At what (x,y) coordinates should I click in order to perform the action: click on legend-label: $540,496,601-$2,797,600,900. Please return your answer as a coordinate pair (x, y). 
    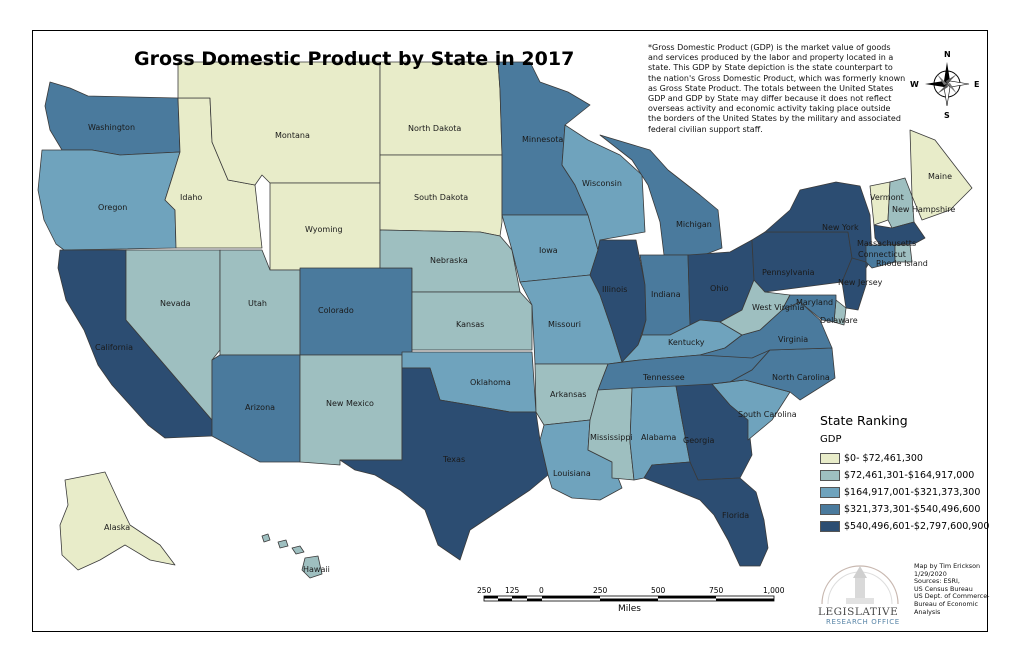
    Looking at the image, I should click on (917, 526).